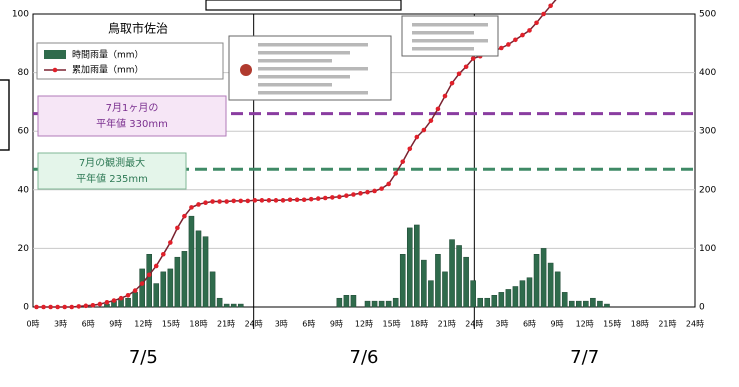 This screenshot has height=387, width=739. Describe the element at coordinates (132, 108) in the screenshot. I see `reference-label-line: 7月1ヶ月の` at that location.